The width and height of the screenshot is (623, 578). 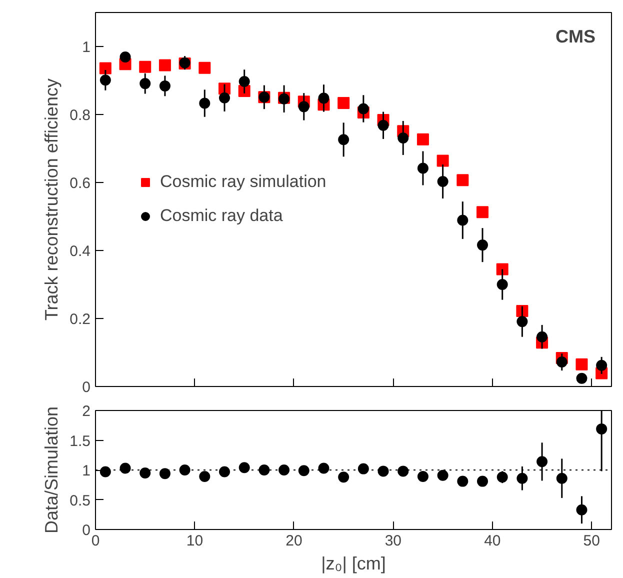 I want to click on x-tick-label: 40, so click(x=492, y=541).